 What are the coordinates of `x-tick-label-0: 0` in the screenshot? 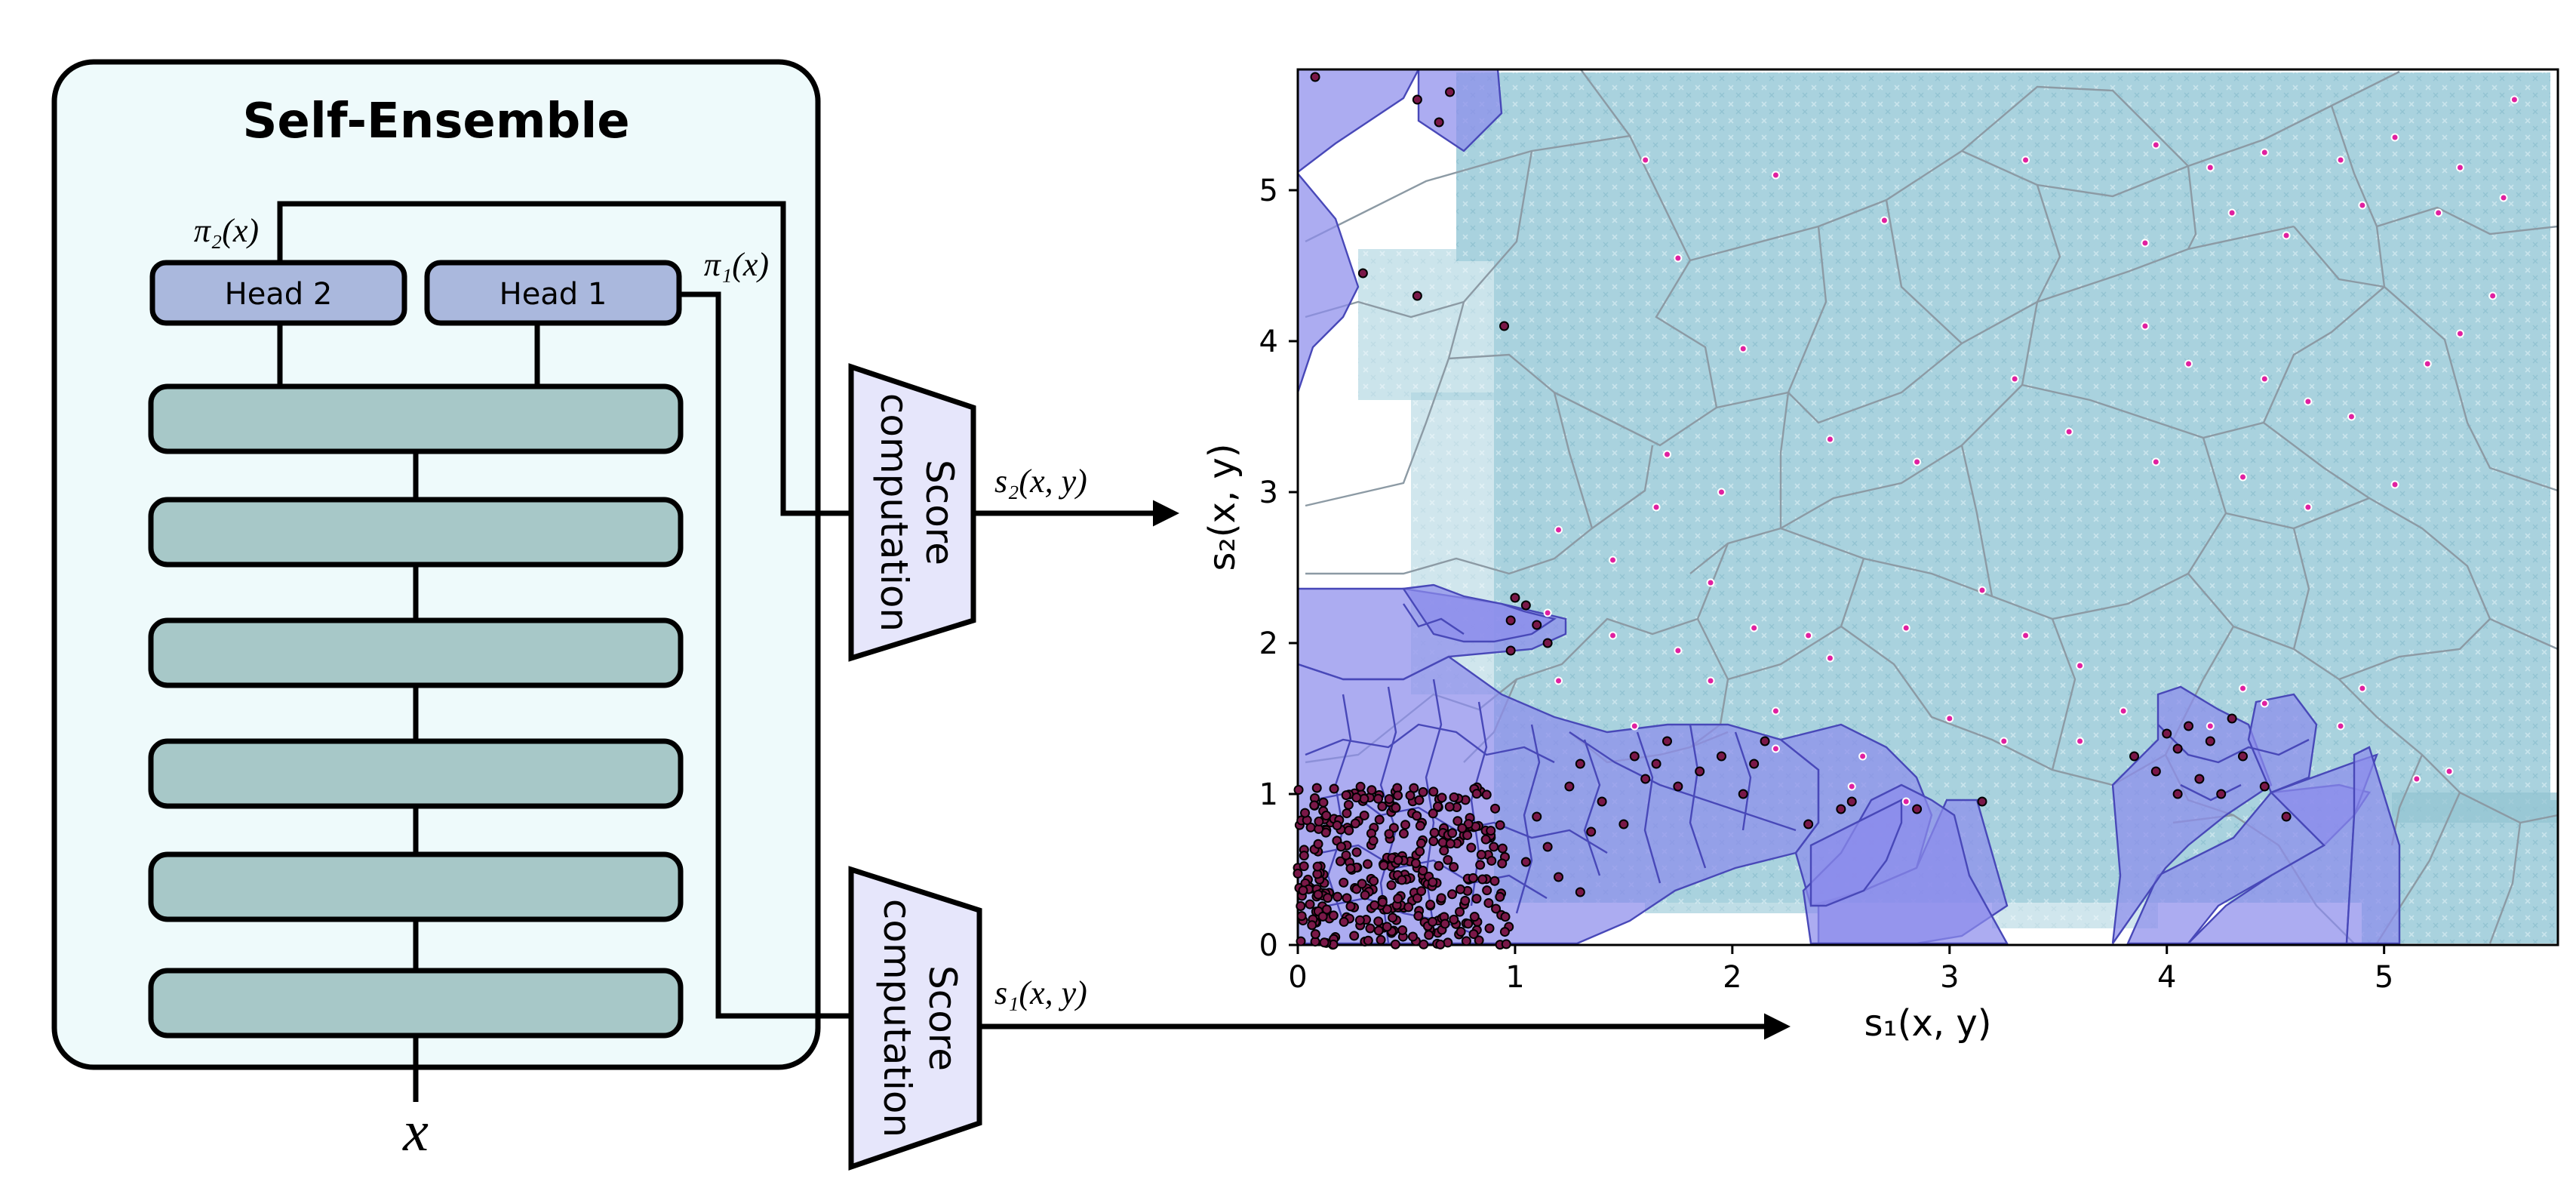 It's located at (1297, 977).